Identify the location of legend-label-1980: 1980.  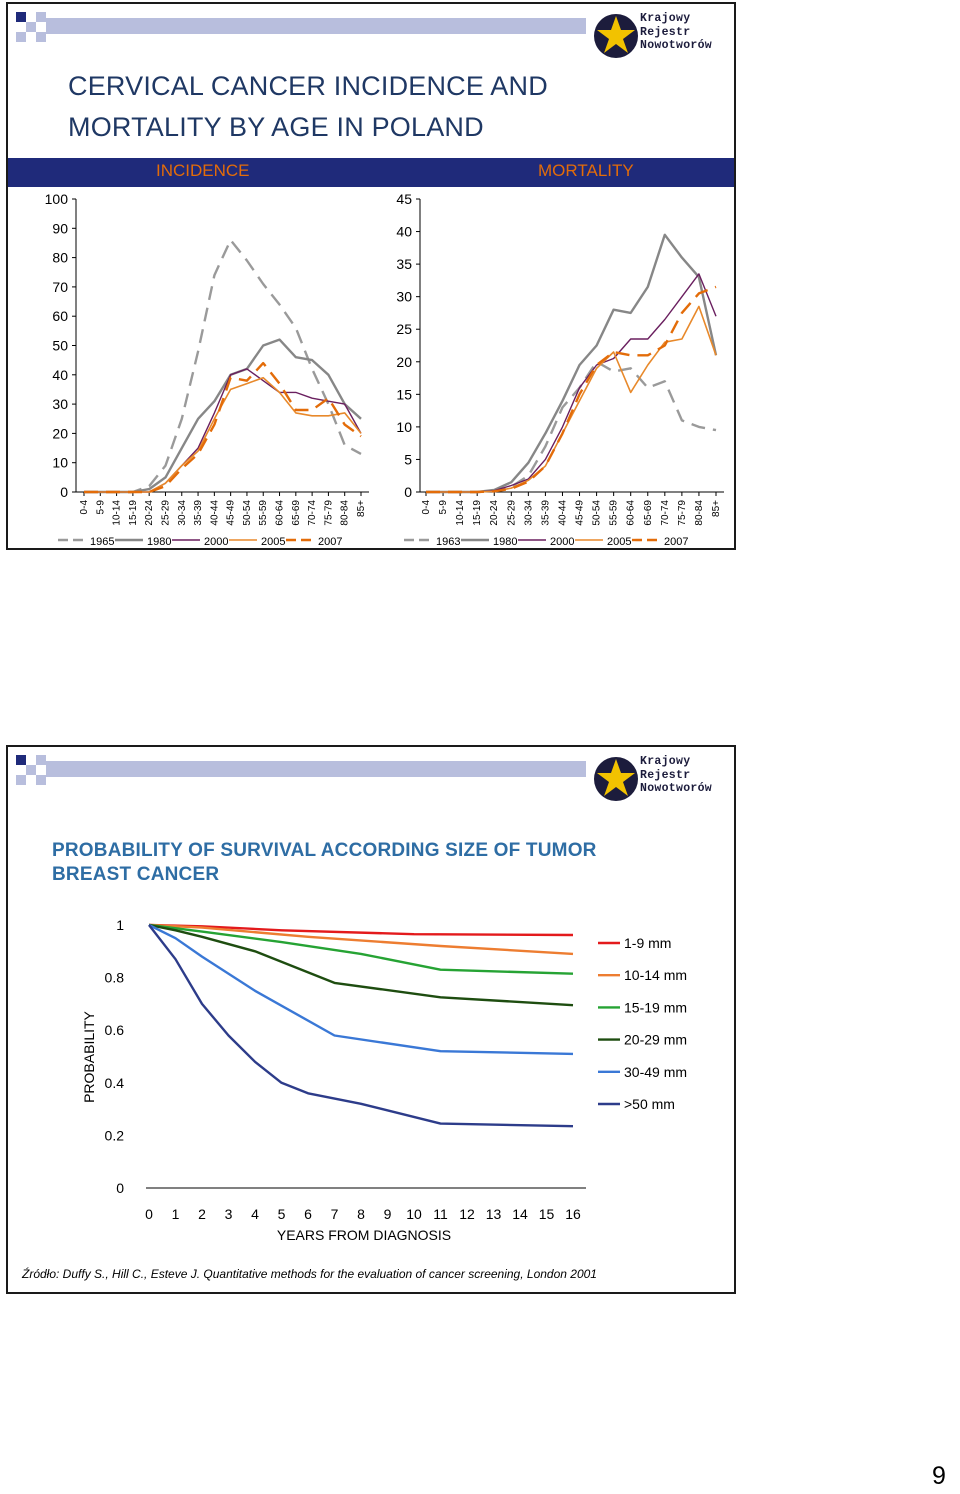
(505, 542).